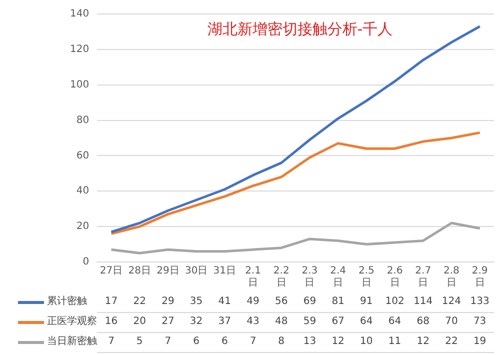 The width and height of the screenshot is (500, 355). I want to click on data-label: 68, so click(423, 322).